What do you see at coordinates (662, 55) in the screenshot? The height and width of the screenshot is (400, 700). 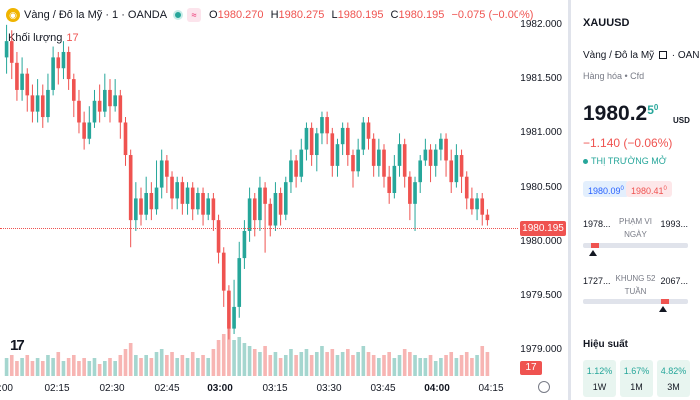 I see `external-link-icon` at bounding box center [662, 55].